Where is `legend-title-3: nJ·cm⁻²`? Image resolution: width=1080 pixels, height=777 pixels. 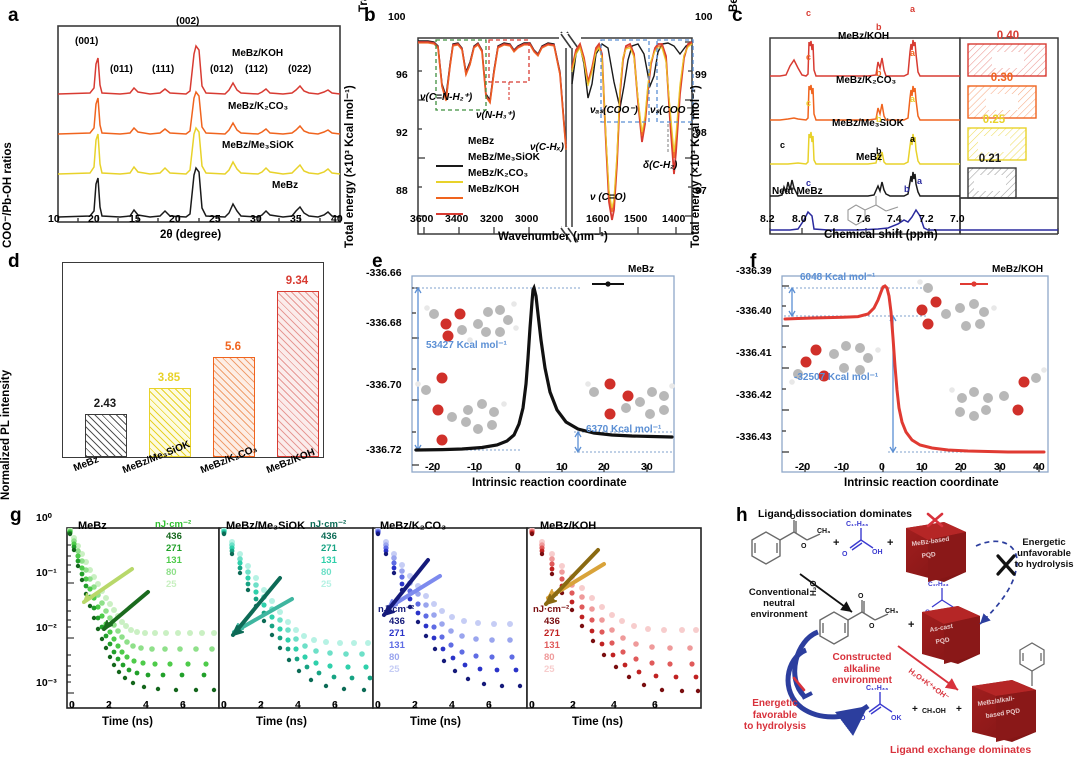 legend-title-3: nJ·cm⁻² is located at coordinates (551, 609).